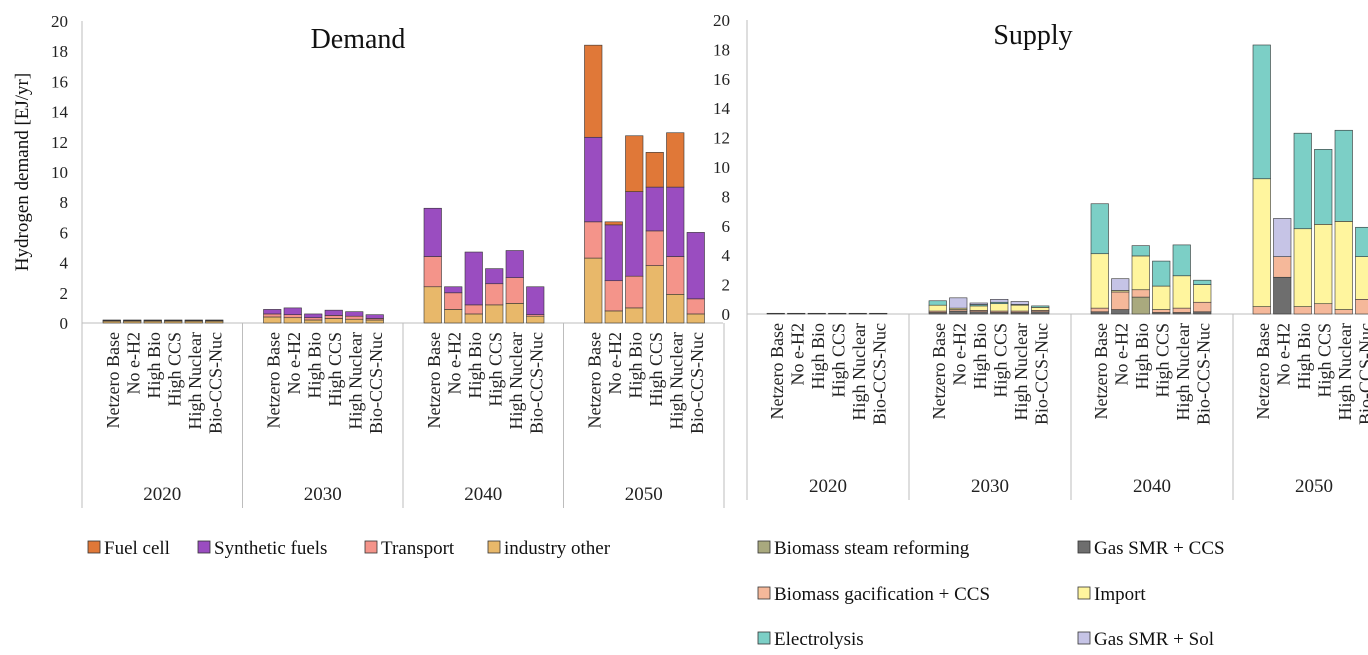 Image resolution: width=1368 pixels, height=655 pixels. I want to click on supply-ytick-label: 8, so click(726, 196).